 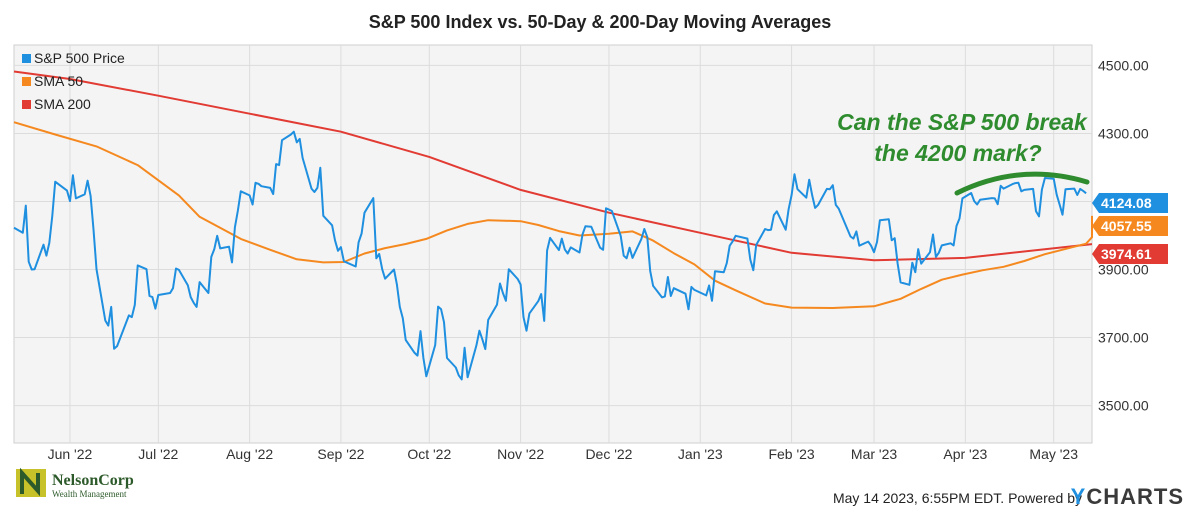 What do you see at coordinates (249, 454) in the screenshot?
I see `x-tick-label: Aug '22` at bounding box center [249, 454].